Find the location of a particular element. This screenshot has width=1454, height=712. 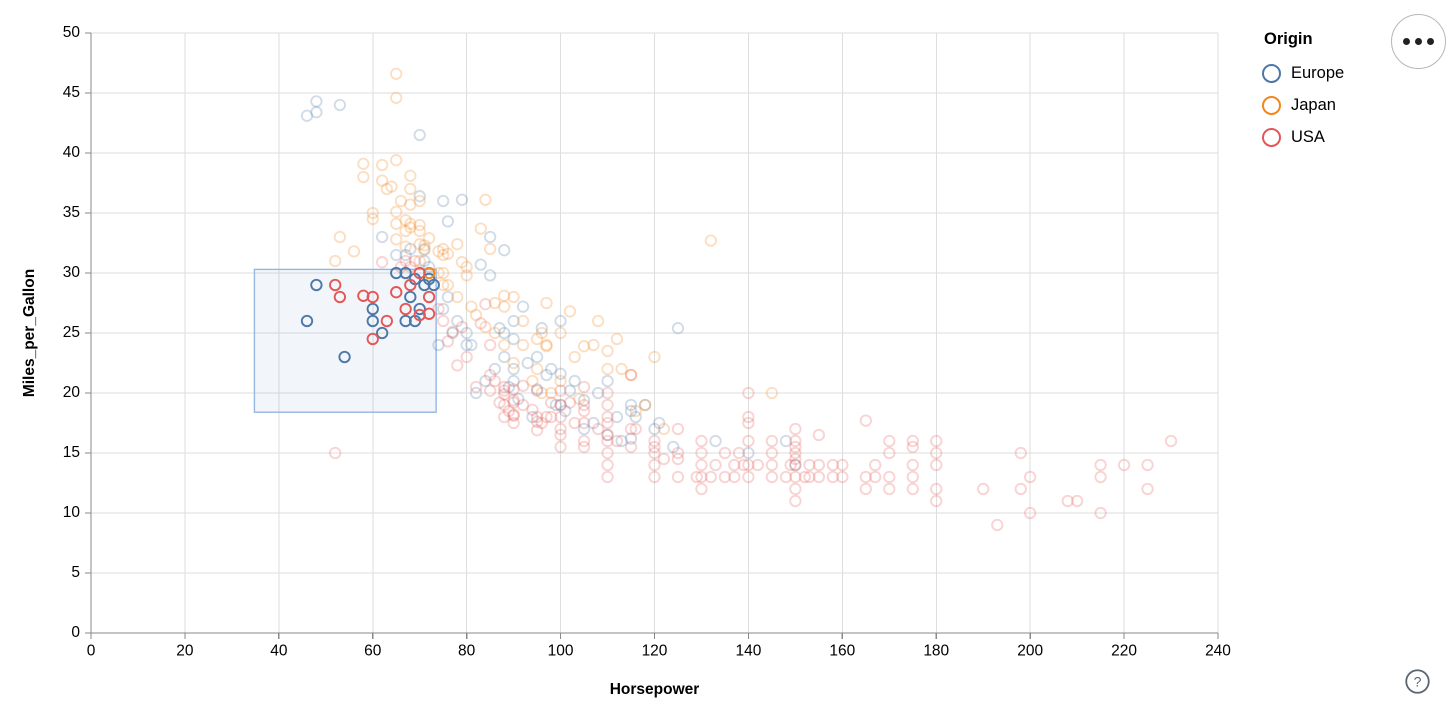

legend-item-europe: Europe is located at coordinates (1352, 73).